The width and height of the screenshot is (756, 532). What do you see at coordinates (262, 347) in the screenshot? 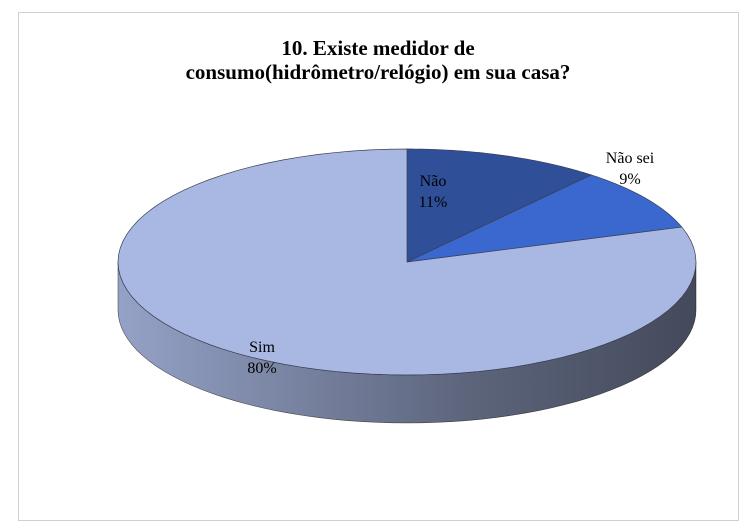
I see `data-label-name: Sim` at bounding box center [262, 347].